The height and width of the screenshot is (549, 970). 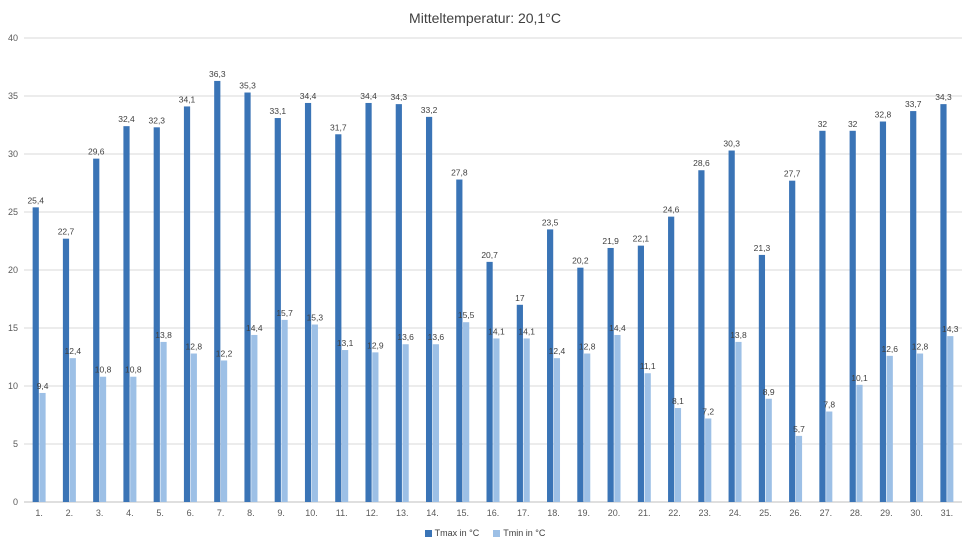 What do you see at coordinates (13, 212) in the screenshot?
I see `y-tick-label: 25` at bounding box center [13, 212].